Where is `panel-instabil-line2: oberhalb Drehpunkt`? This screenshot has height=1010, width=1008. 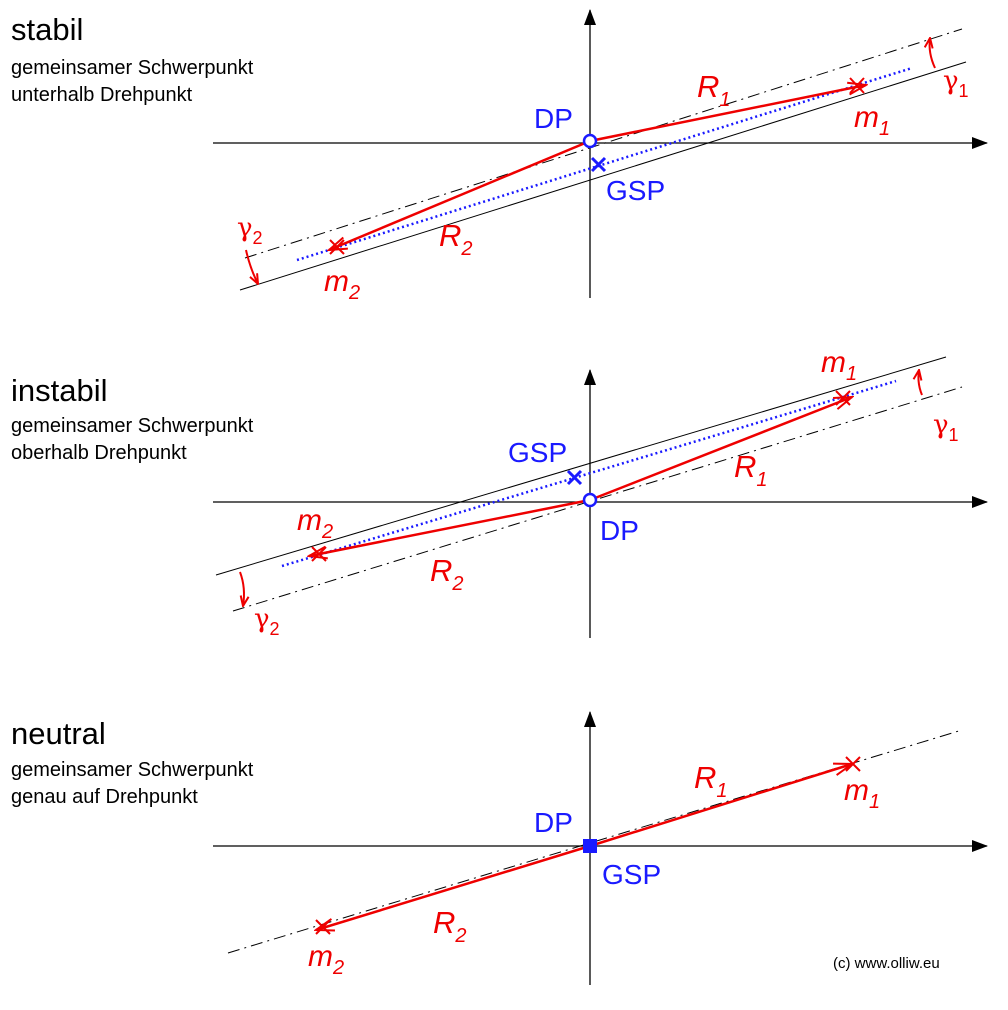 panel-instabil-line2: oberhalb Drehpunkt is located at coordinates (99, 453).